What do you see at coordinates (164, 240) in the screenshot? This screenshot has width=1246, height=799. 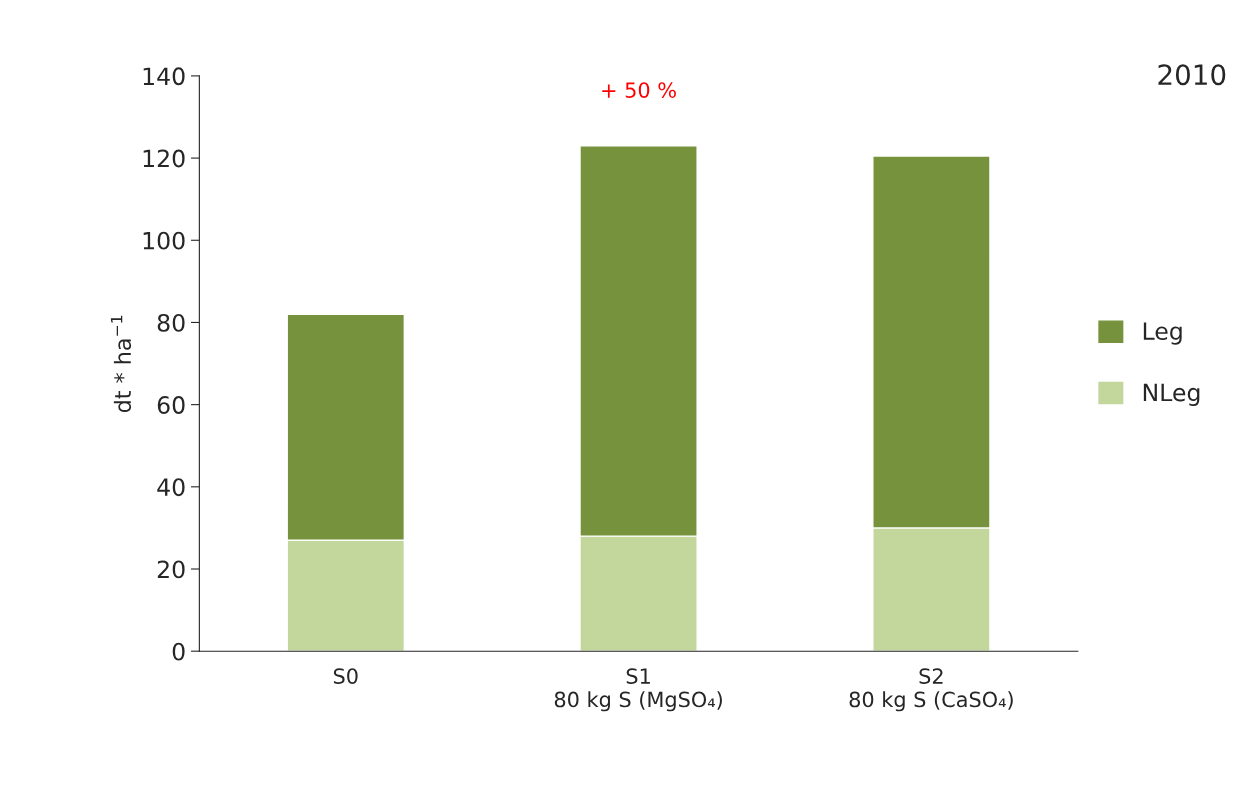 I see `y-tick-label: 100` at bounding box center [164, 240].